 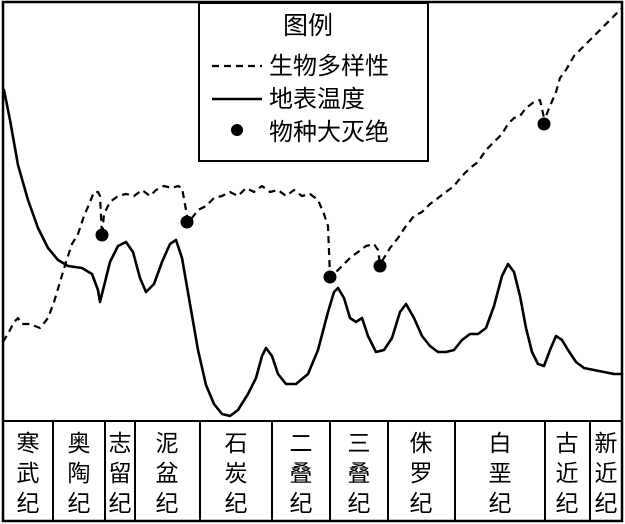 I want to click on period-label-char: 垩, so click(x=500, y=474).